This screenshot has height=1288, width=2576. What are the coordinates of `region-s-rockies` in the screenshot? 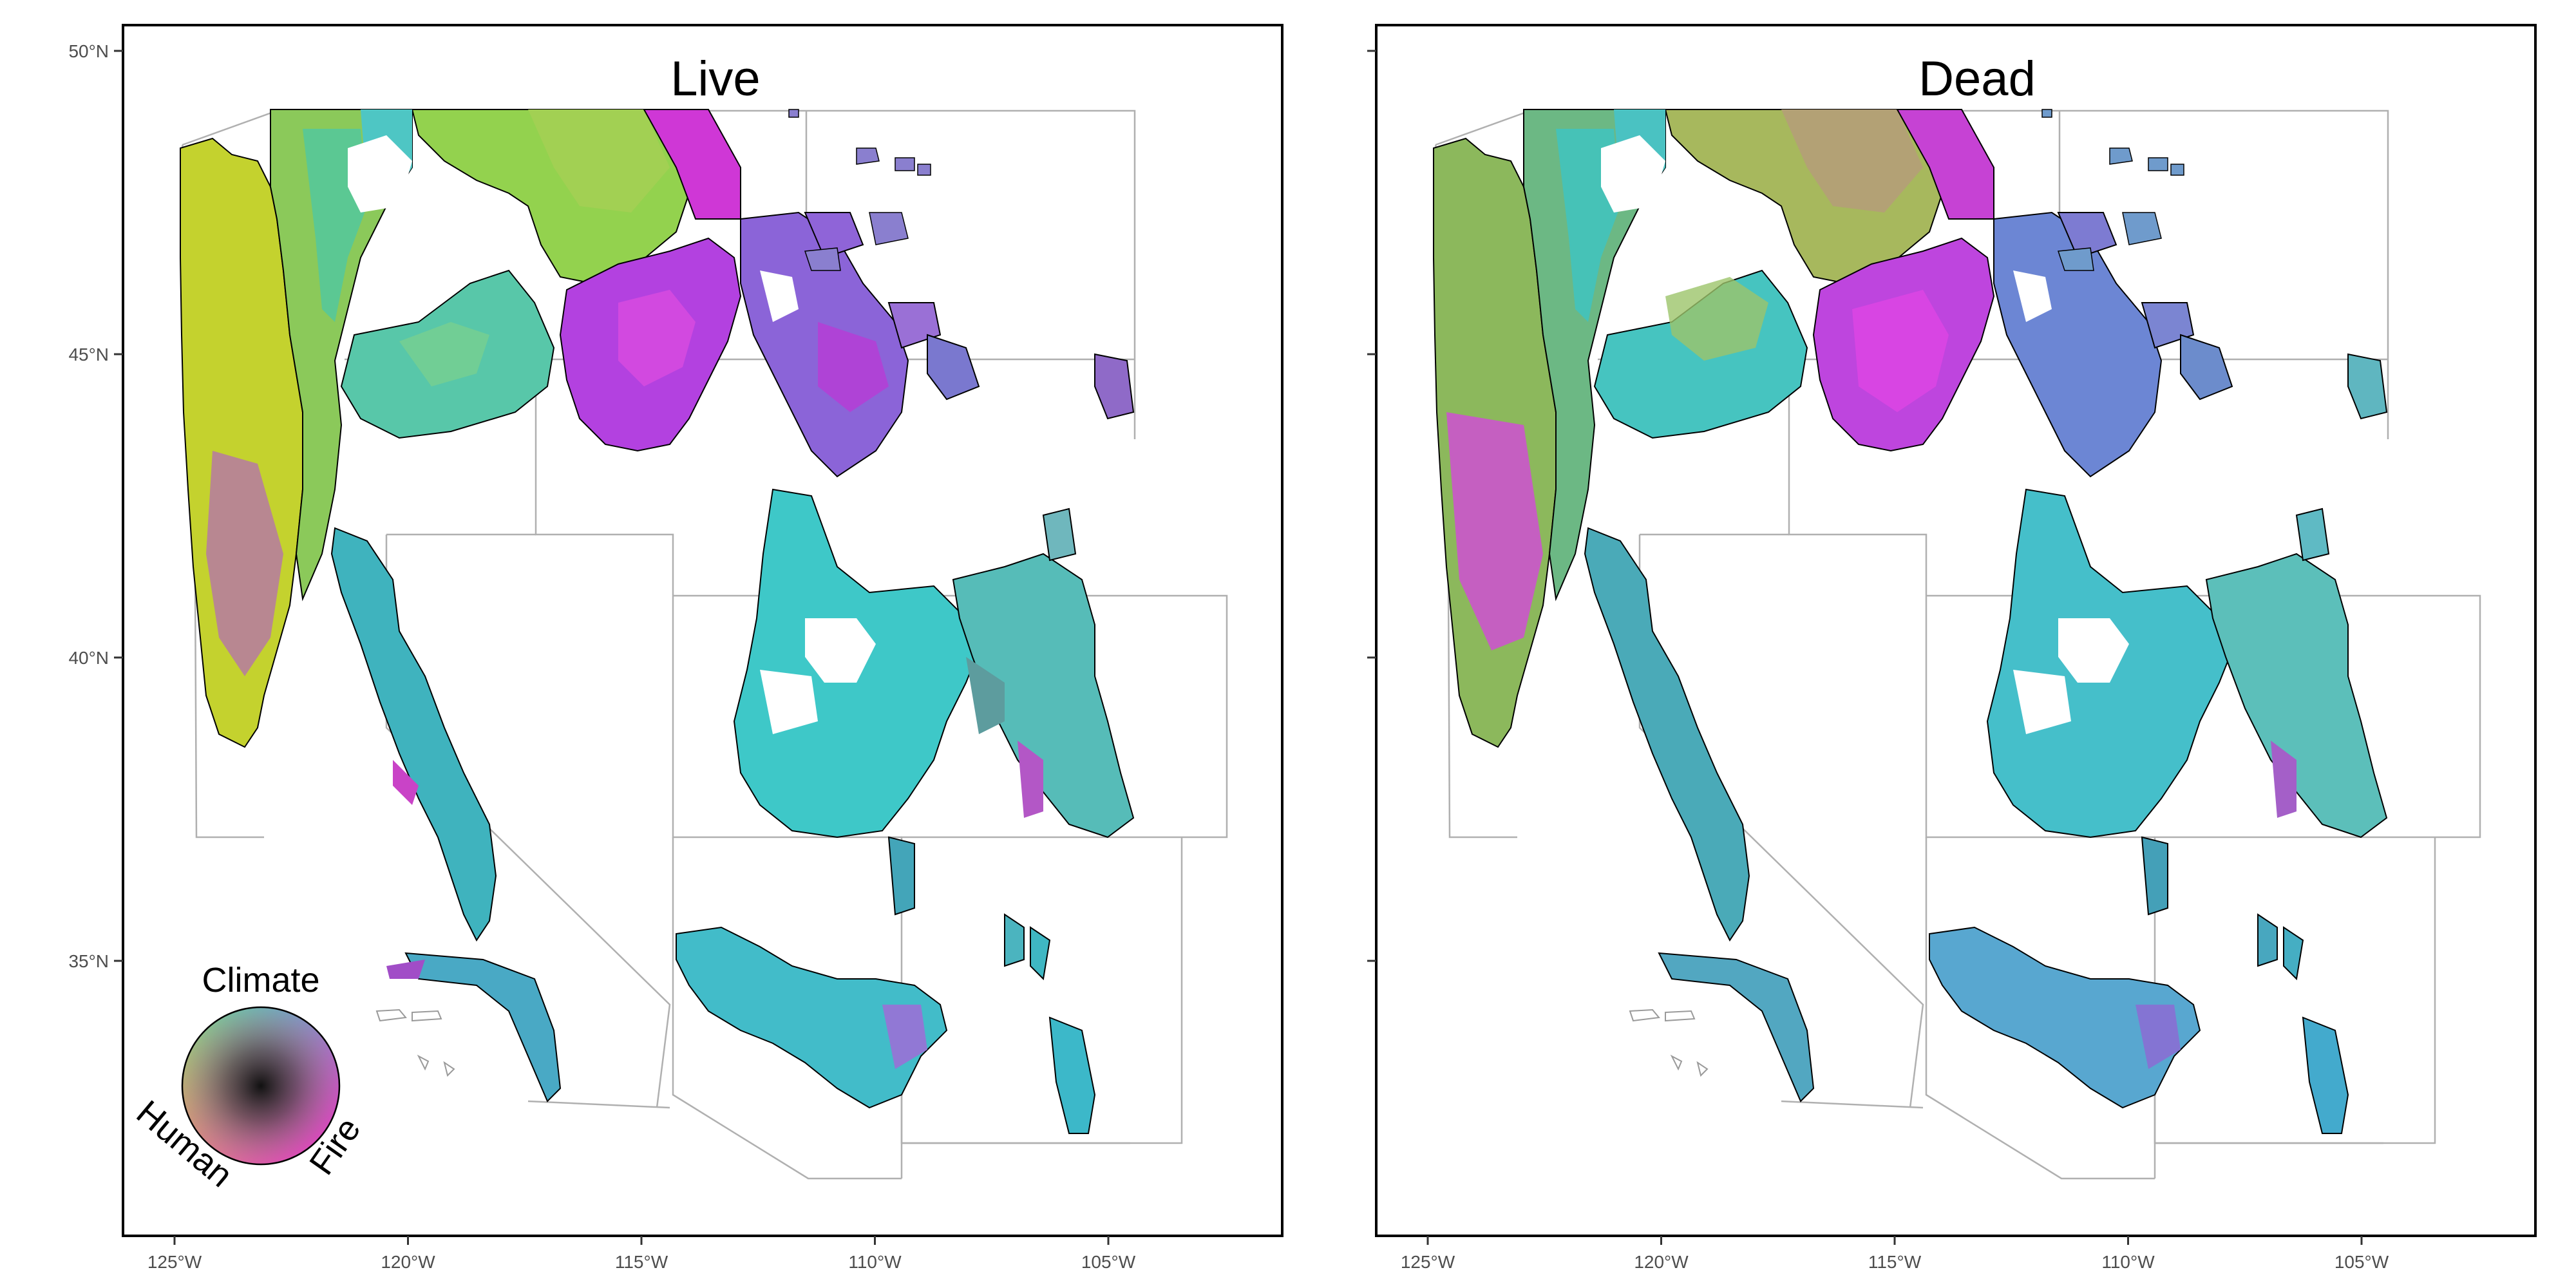 It's located at (934, 663).